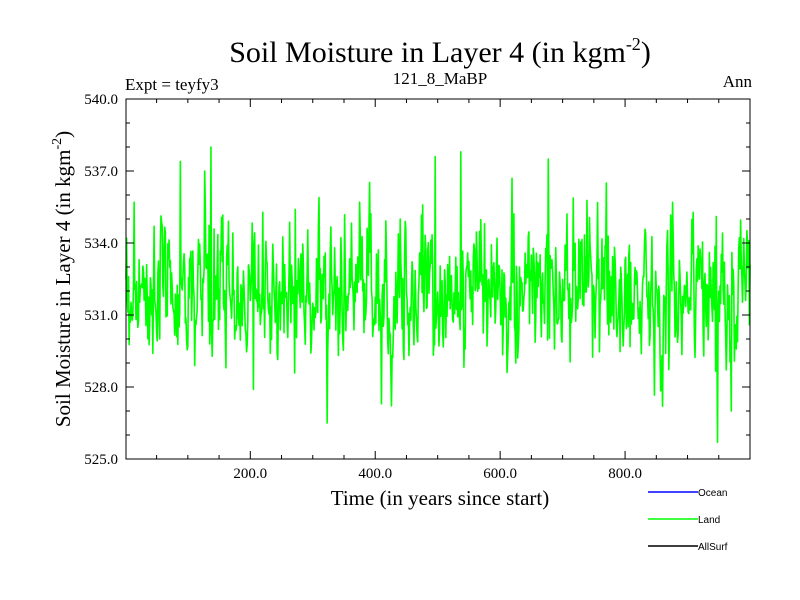 The image size is (800, 600). I want to click on chart-title: Soil Moisture in Layer 4 (in kgm-2), so click(440, 51).